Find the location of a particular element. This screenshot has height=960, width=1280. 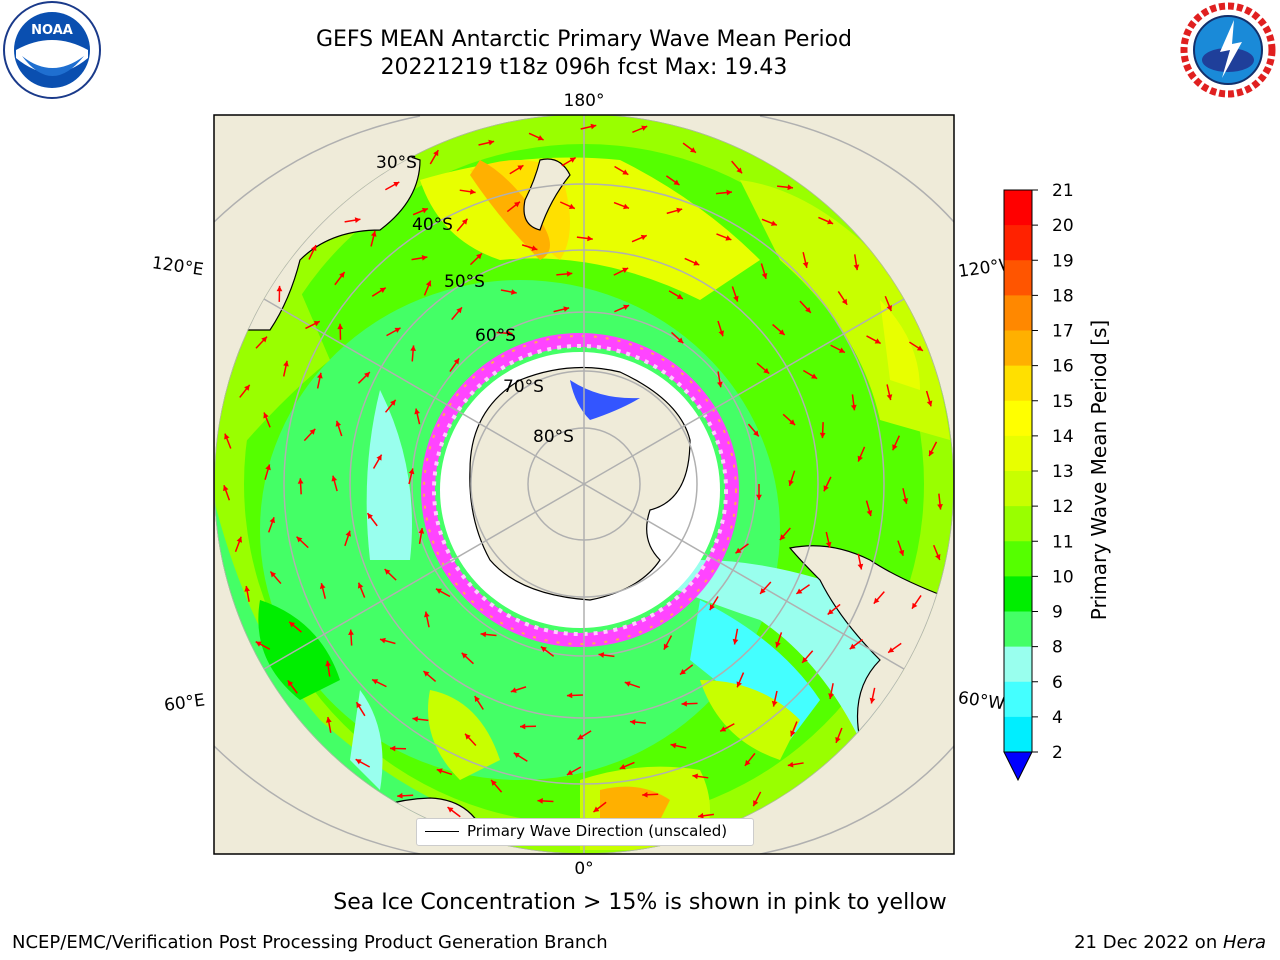

sea-ice-ring is located at coordinates (580, 490).